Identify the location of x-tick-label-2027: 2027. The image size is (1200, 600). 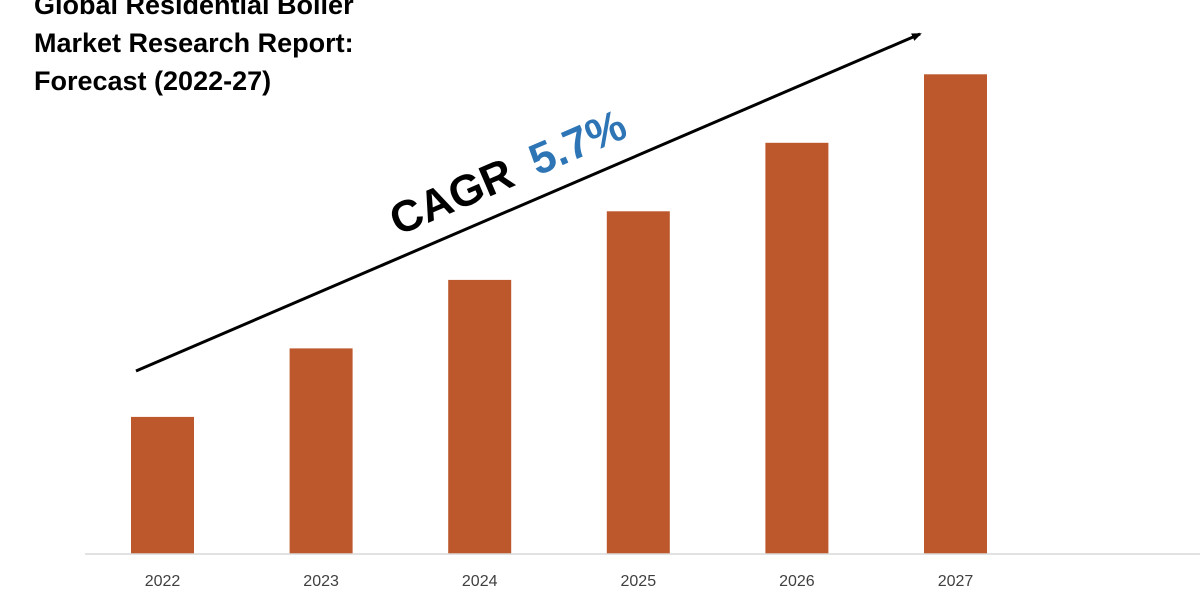
(956, 581).